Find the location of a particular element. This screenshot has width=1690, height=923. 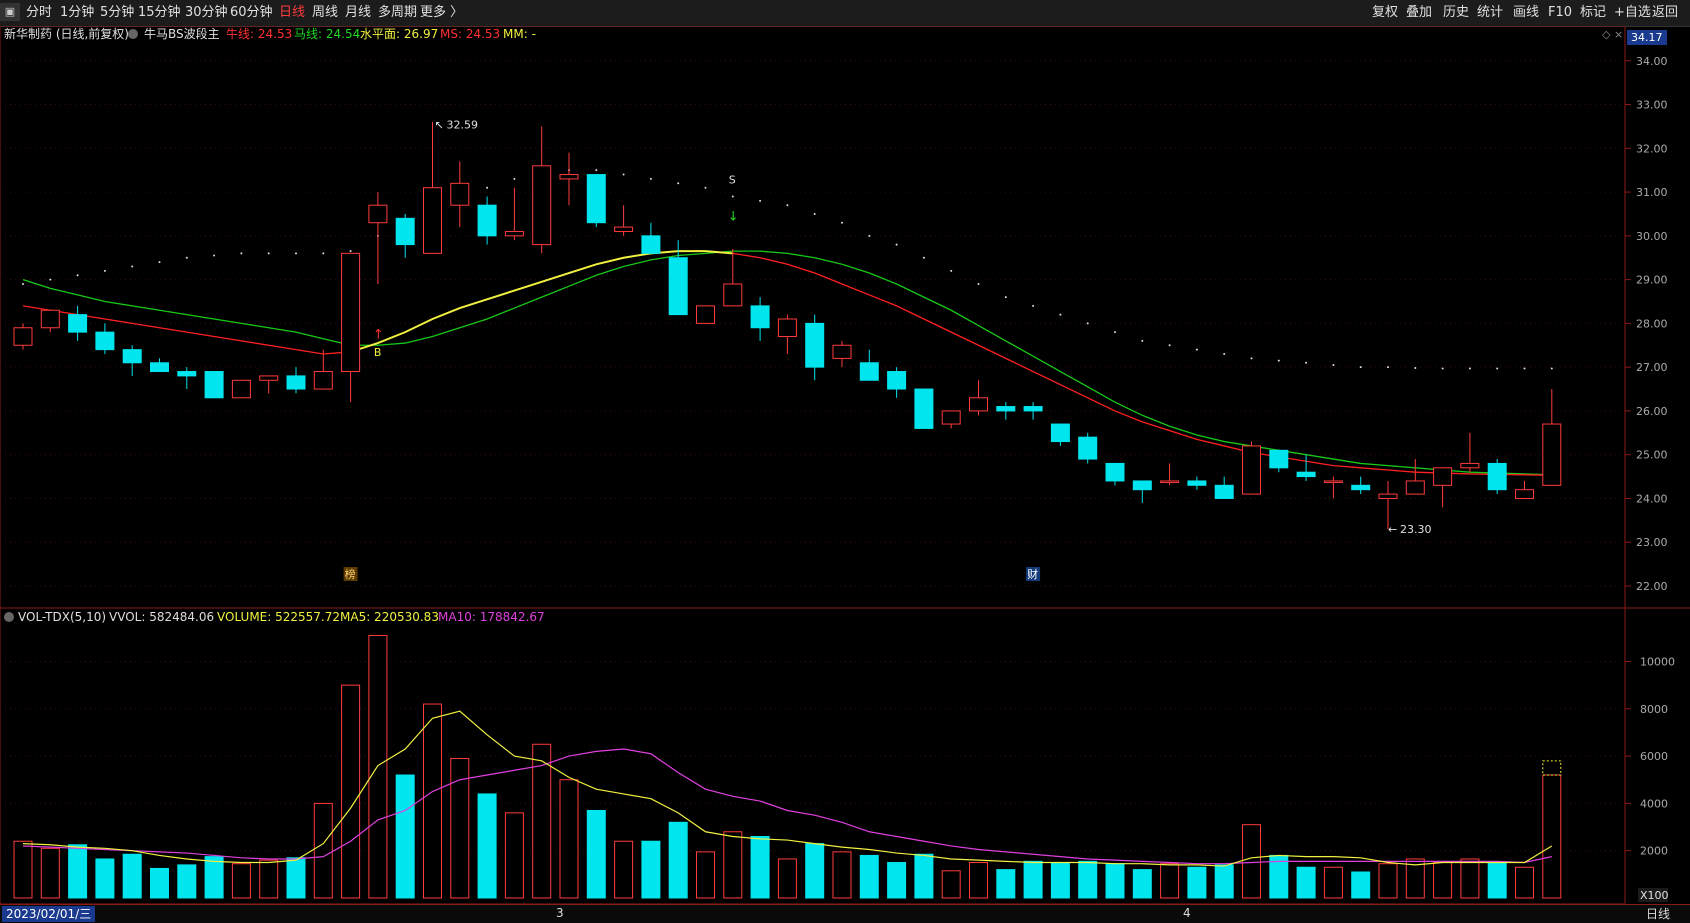

cai-mark: 财 is located at coordinates (1032, 574).